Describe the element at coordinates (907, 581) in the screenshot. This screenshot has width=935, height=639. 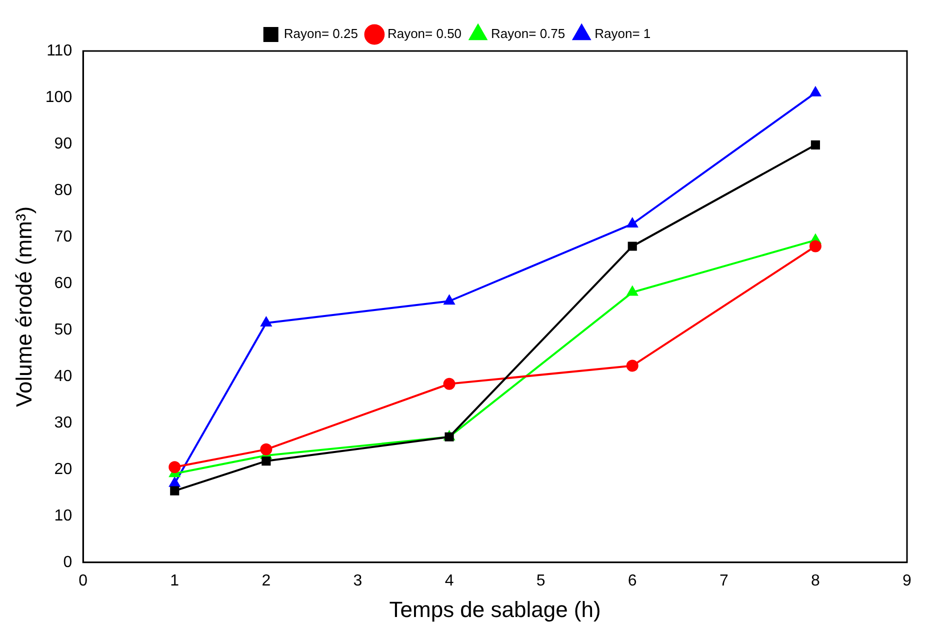
I see `x-tick-label: 9` at that location.